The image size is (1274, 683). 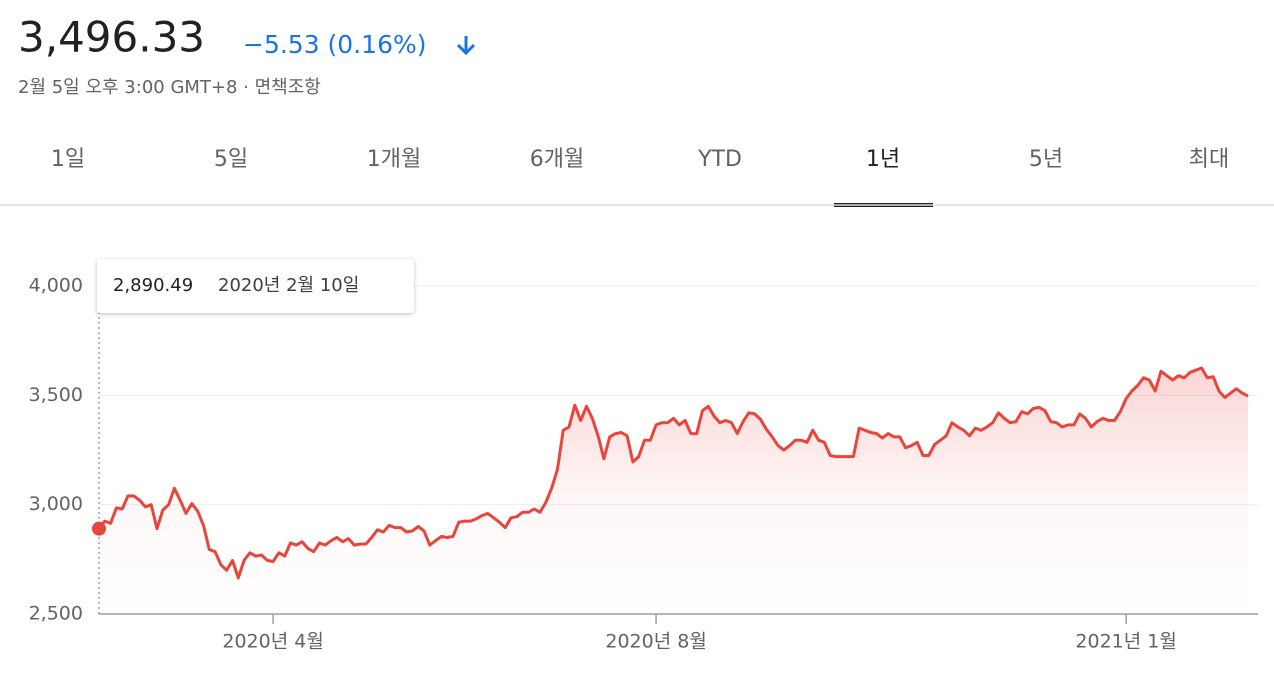 I want to click on hover-dot, so click(x=99, y=528).